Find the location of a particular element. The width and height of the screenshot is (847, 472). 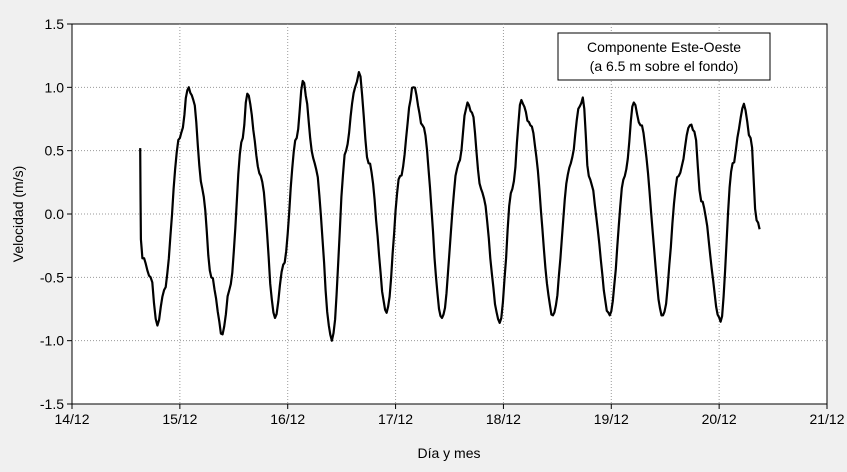

x-tick-label: 18/12 is located at coordinates (503, 419).